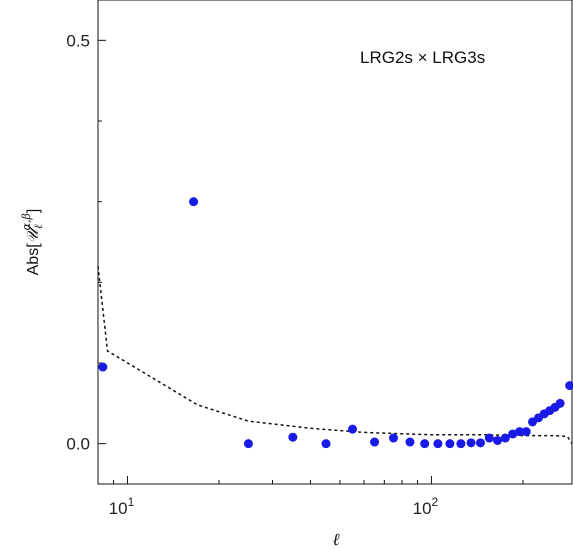 This screenshot has width=573, height=550. Describe the element at coordinates (26, 221) in the screenshot. I see `y-axis-label-sup: α,β` at that location.